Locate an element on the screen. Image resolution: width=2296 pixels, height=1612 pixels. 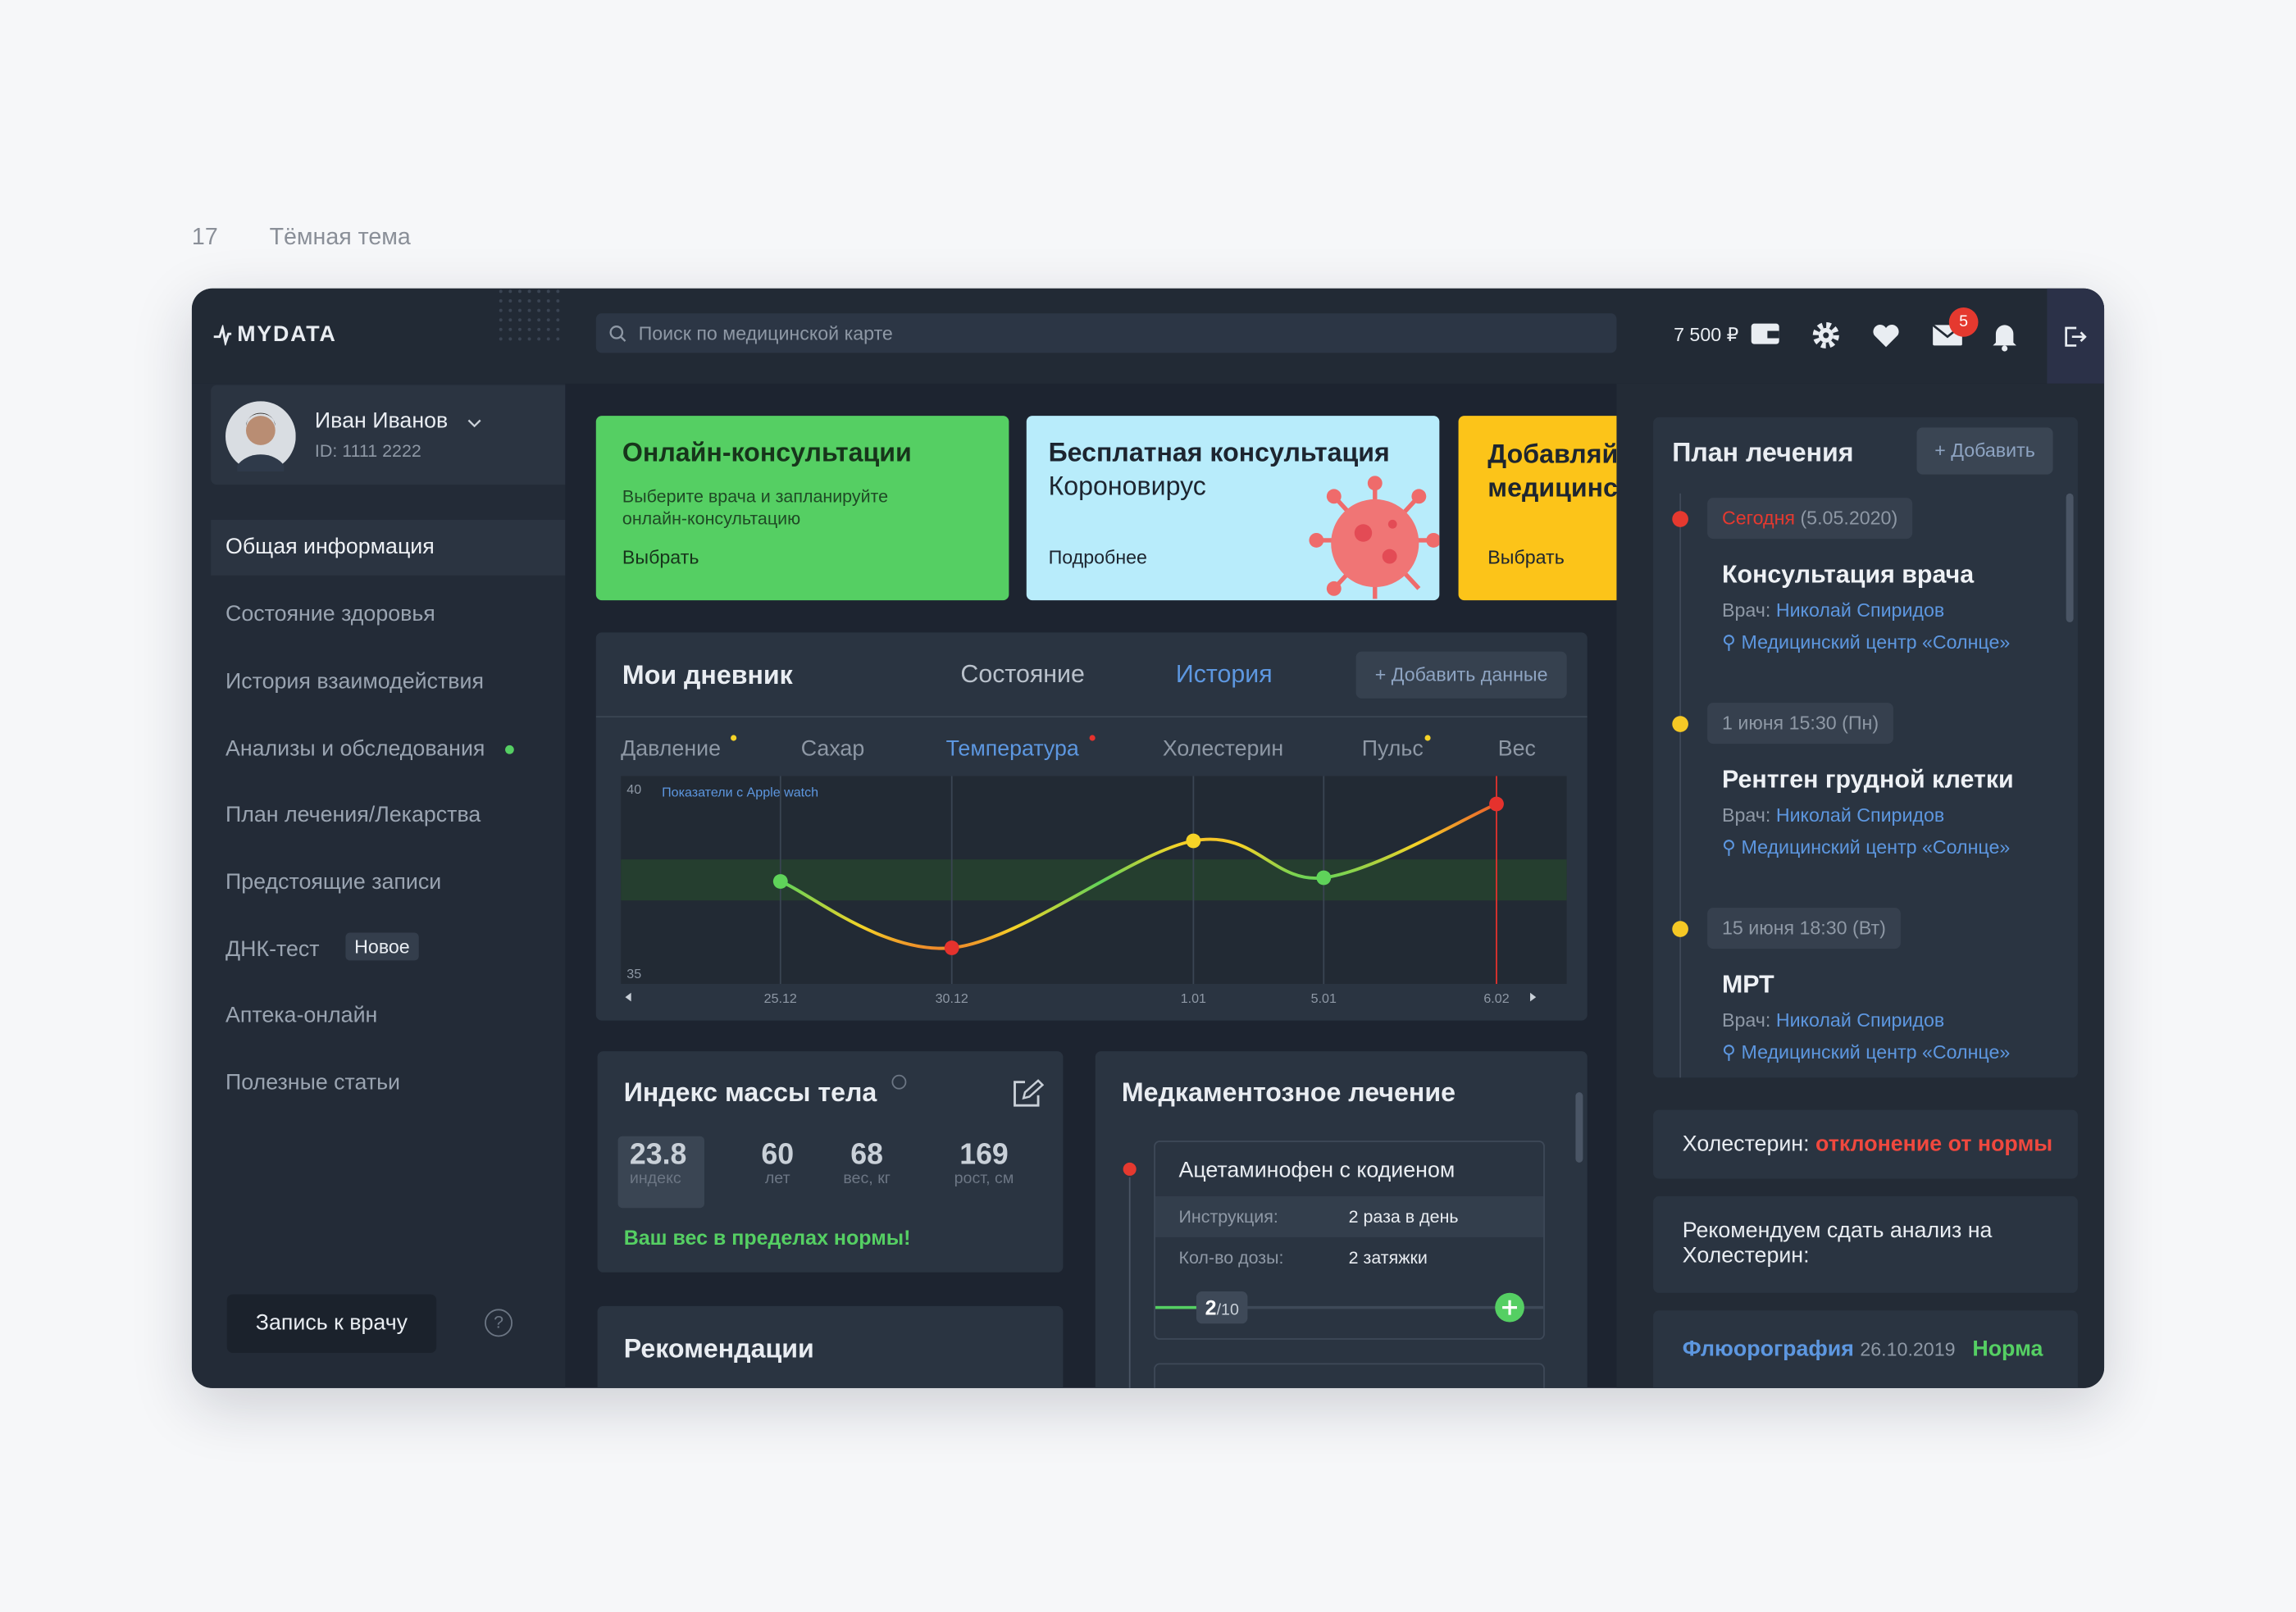
logo-icon is located at coordinates (222, 335).